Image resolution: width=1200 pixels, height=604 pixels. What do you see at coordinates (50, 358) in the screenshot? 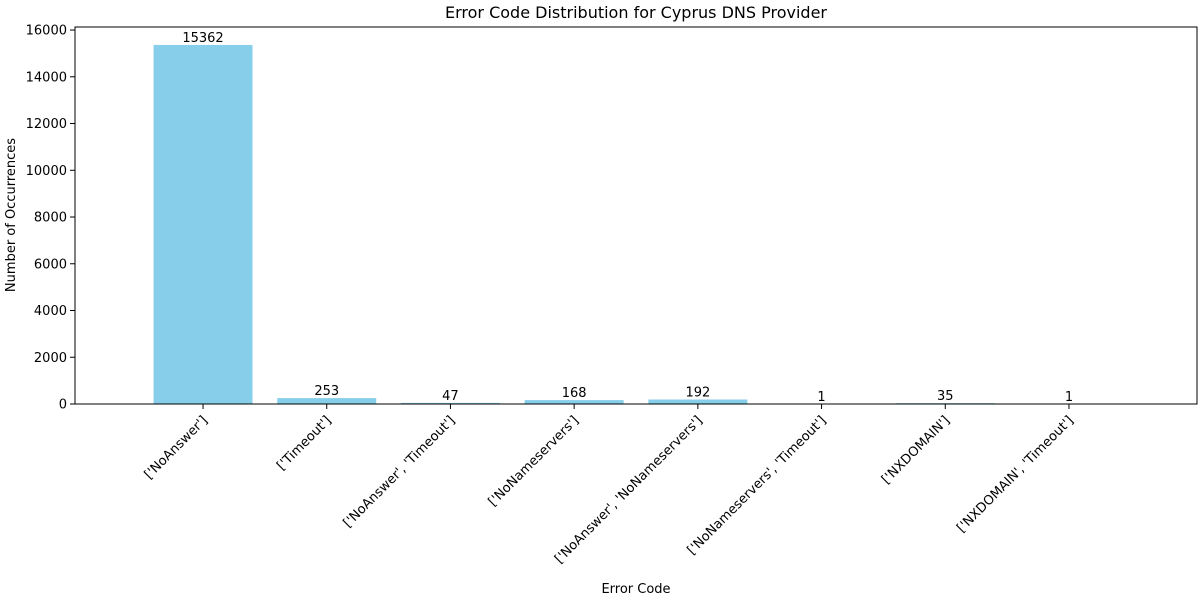
I see `y-tick-label-1: 2000` at bounding box center [50, 358].